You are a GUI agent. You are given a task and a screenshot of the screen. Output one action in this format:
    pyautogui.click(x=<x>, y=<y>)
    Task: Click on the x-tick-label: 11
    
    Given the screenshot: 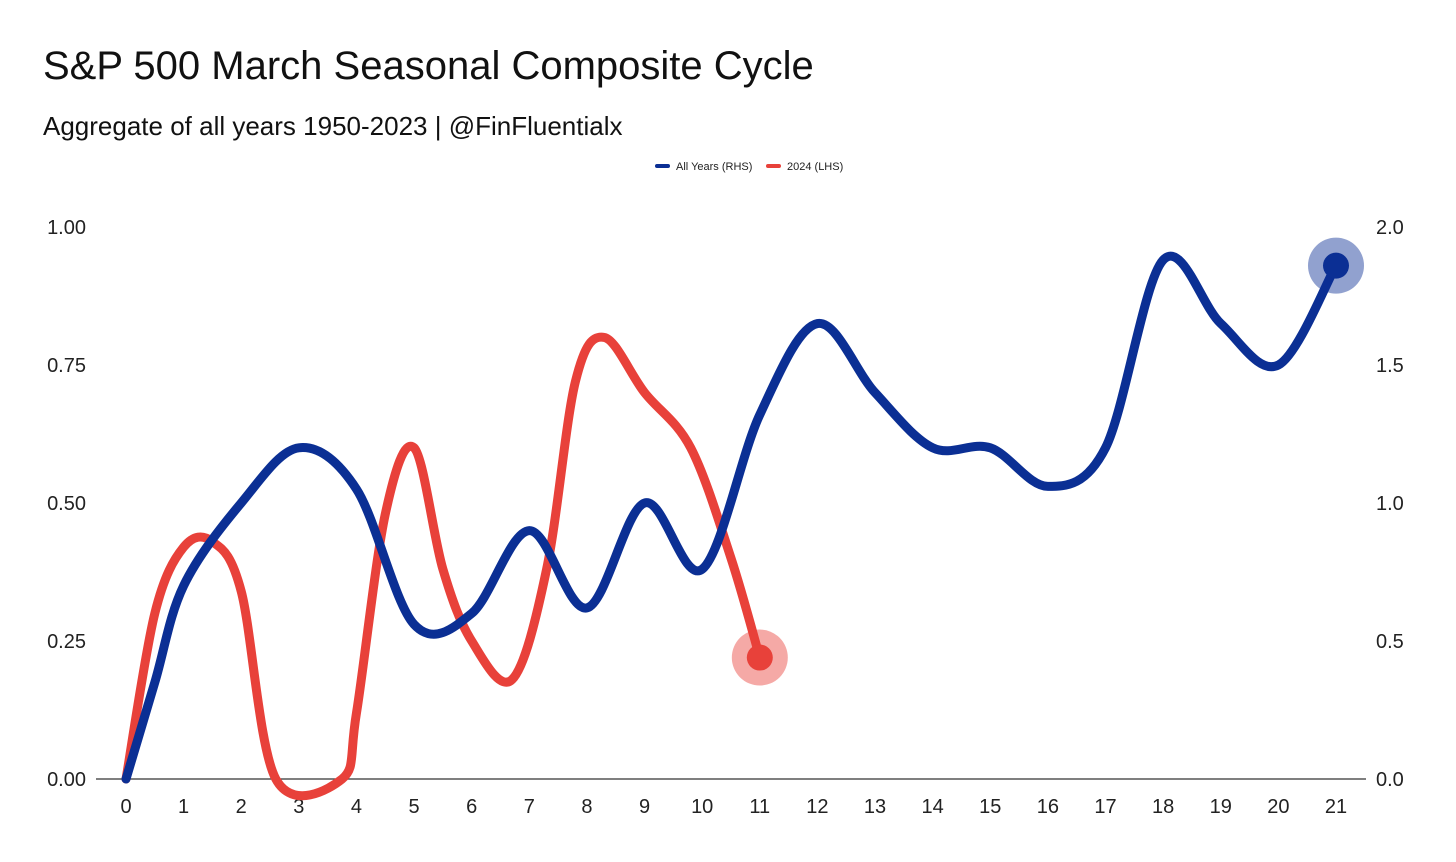 What is the action you would take?
    pyautogui.click(x=759, y=807)
    